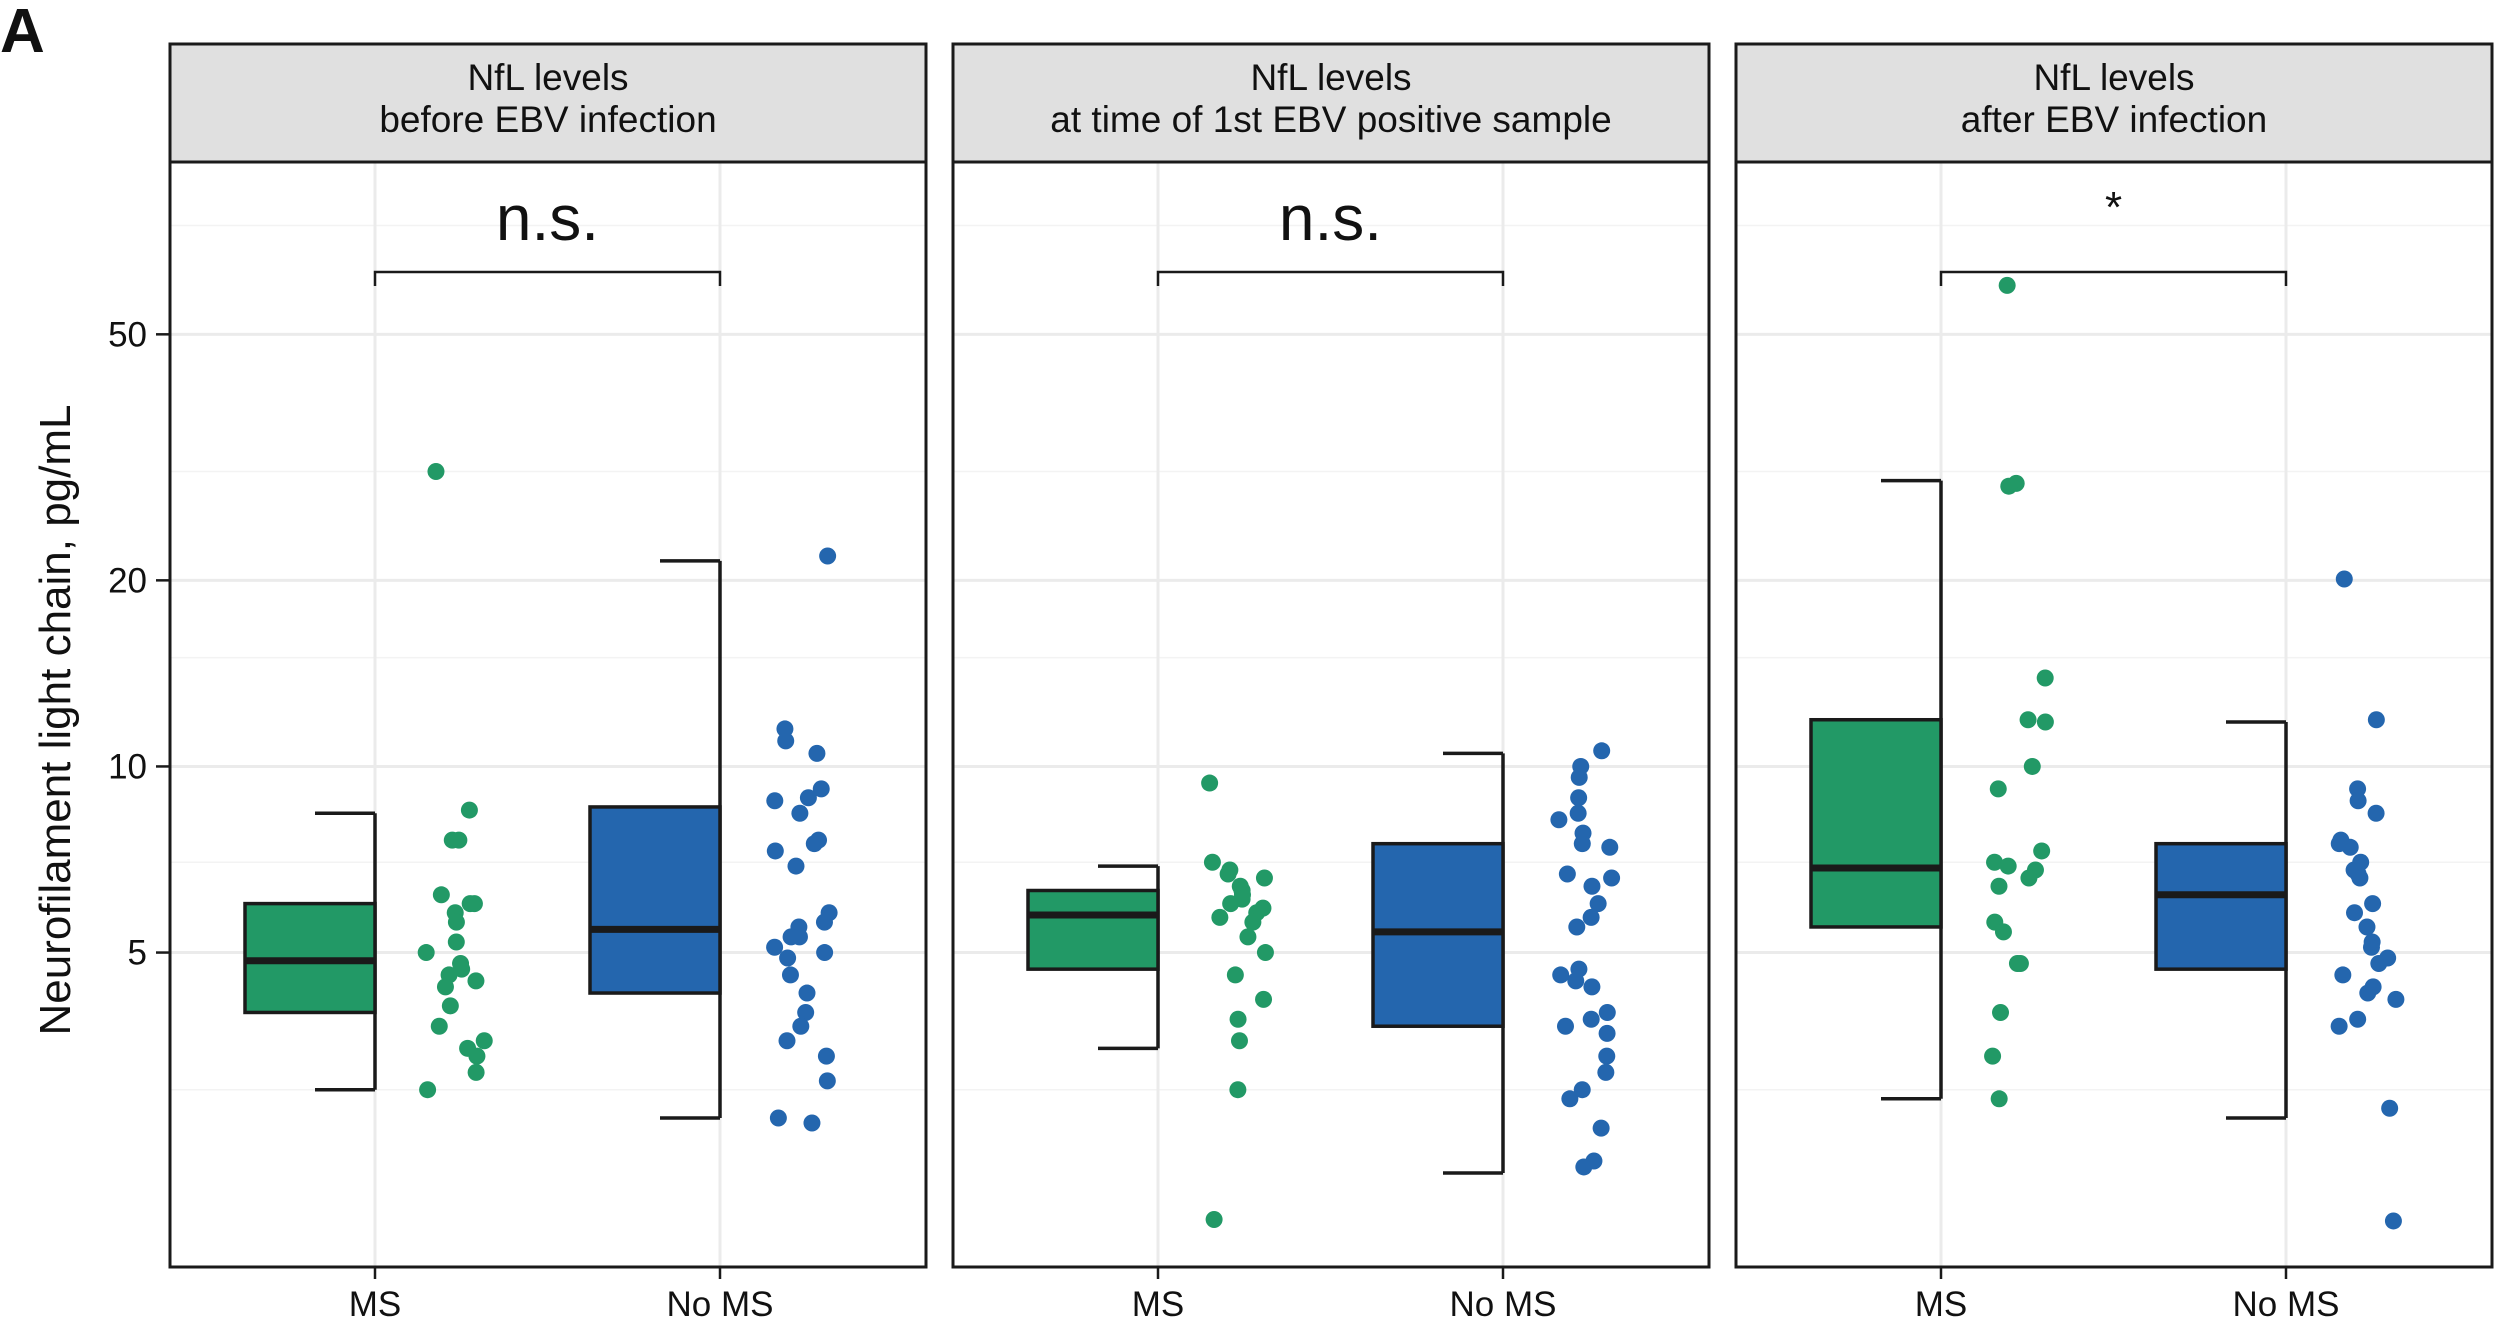 Image resolution: width=2495 pixels, height=1339 pixels. I want to click on x-tick-label: No MS, so click(720, 1304).